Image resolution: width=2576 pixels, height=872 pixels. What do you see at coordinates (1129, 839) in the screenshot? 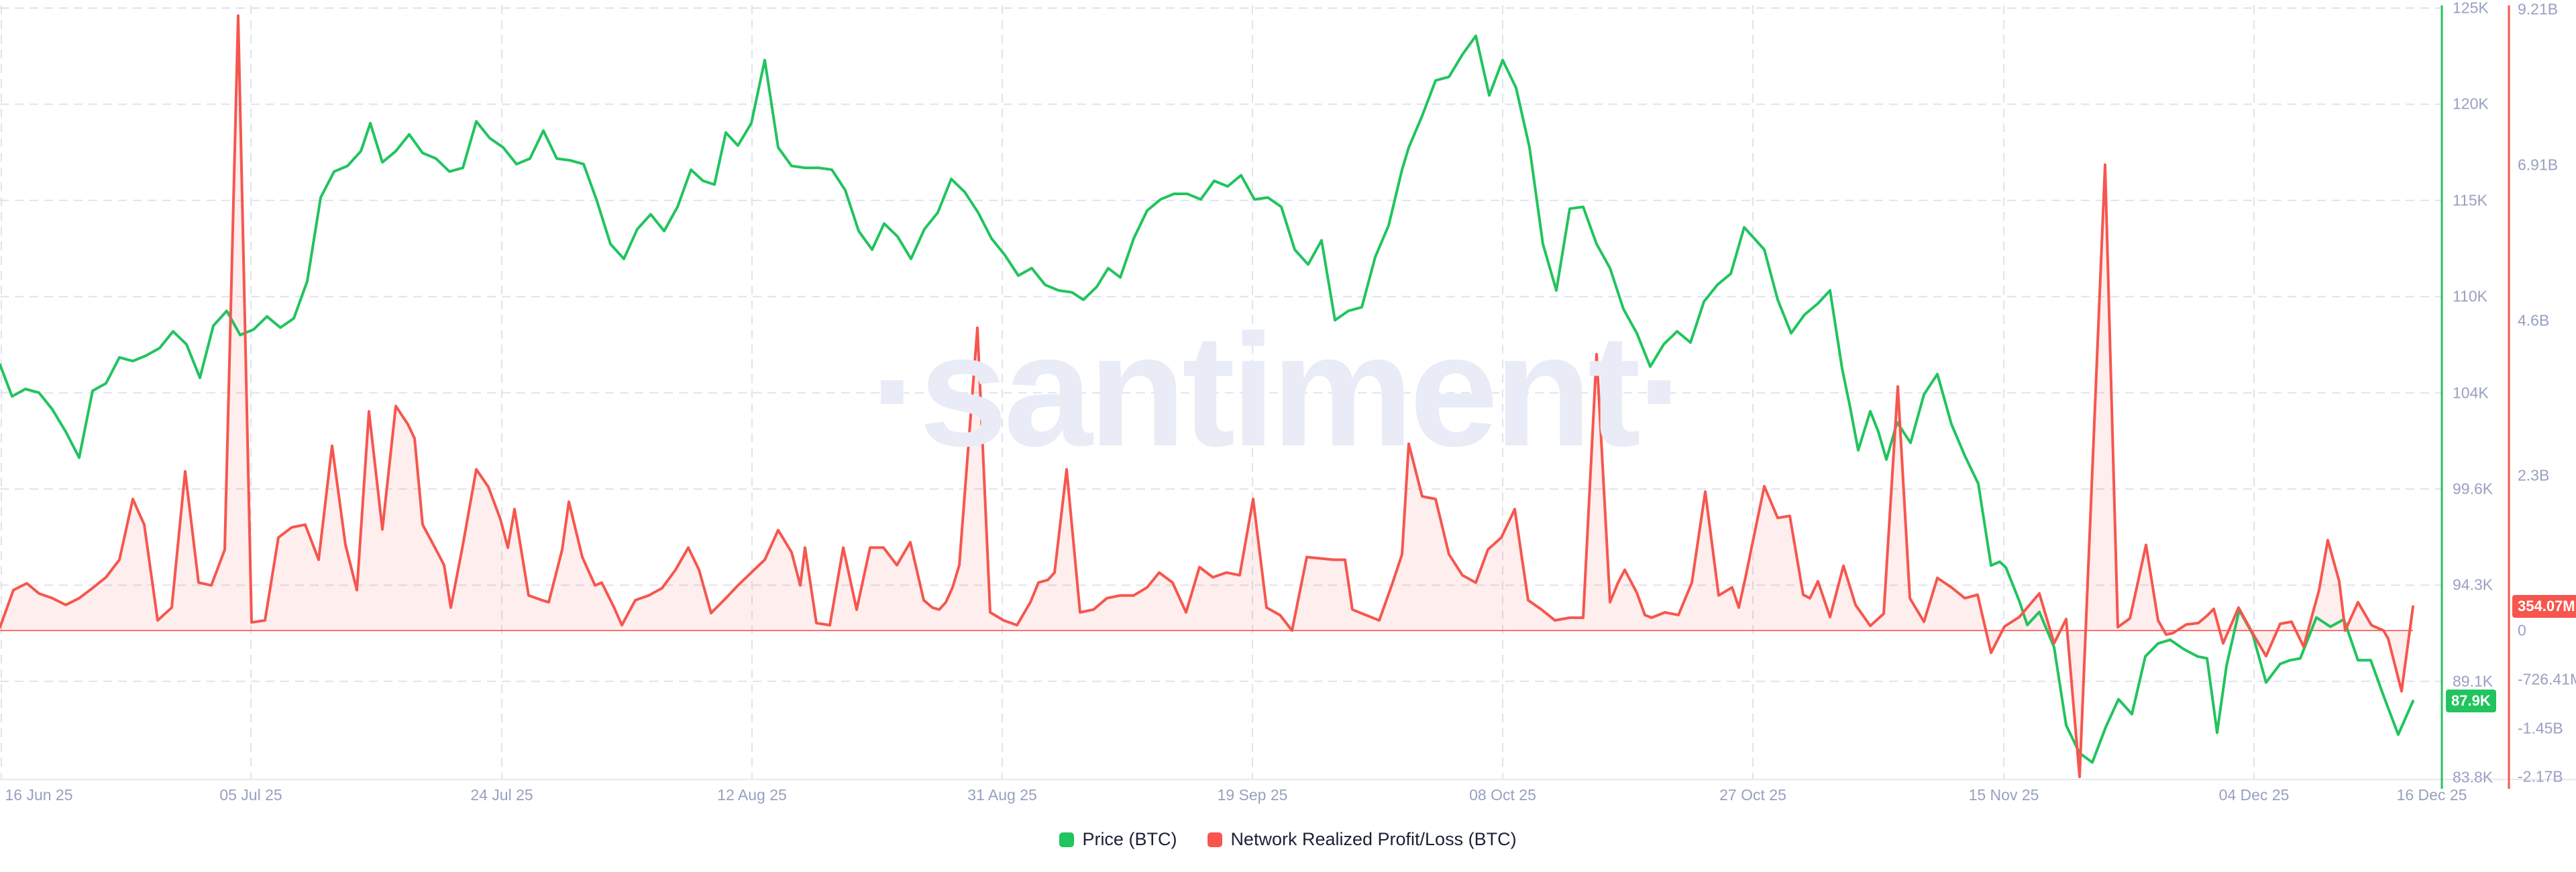
I see `legend-label-price: Price (BTC)` at bounding box center [1129, 839].